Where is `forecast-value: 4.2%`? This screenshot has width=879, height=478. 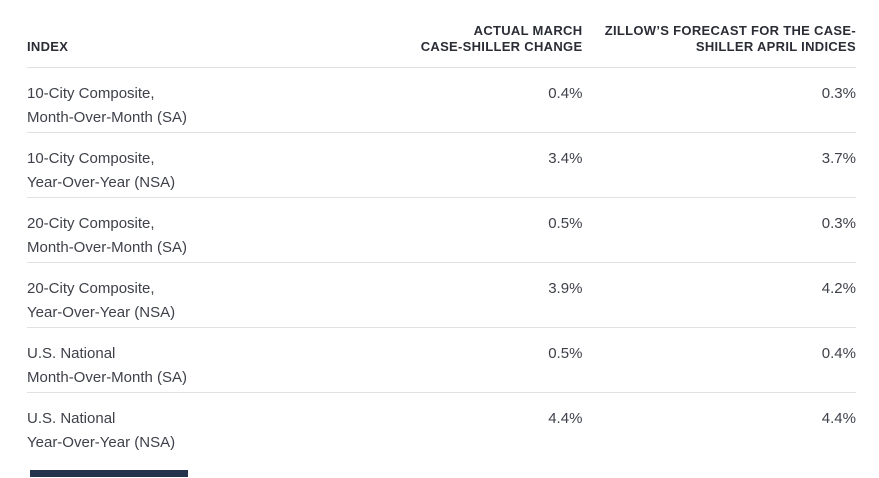
forecast-value: 4.2% is located at coordinates (719, 295).